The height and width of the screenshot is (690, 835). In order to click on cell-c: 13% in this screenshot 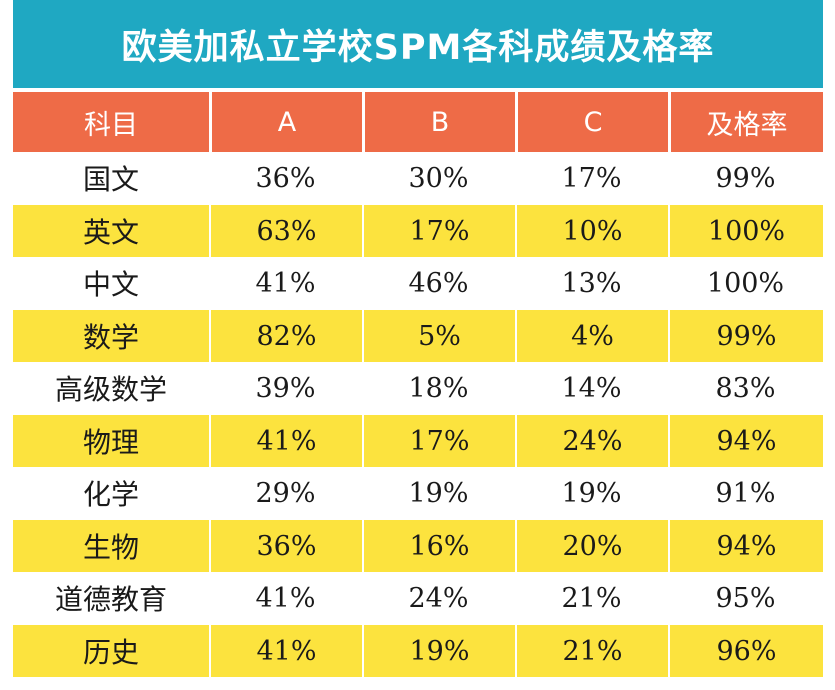, I will do `click(591, 283)`.